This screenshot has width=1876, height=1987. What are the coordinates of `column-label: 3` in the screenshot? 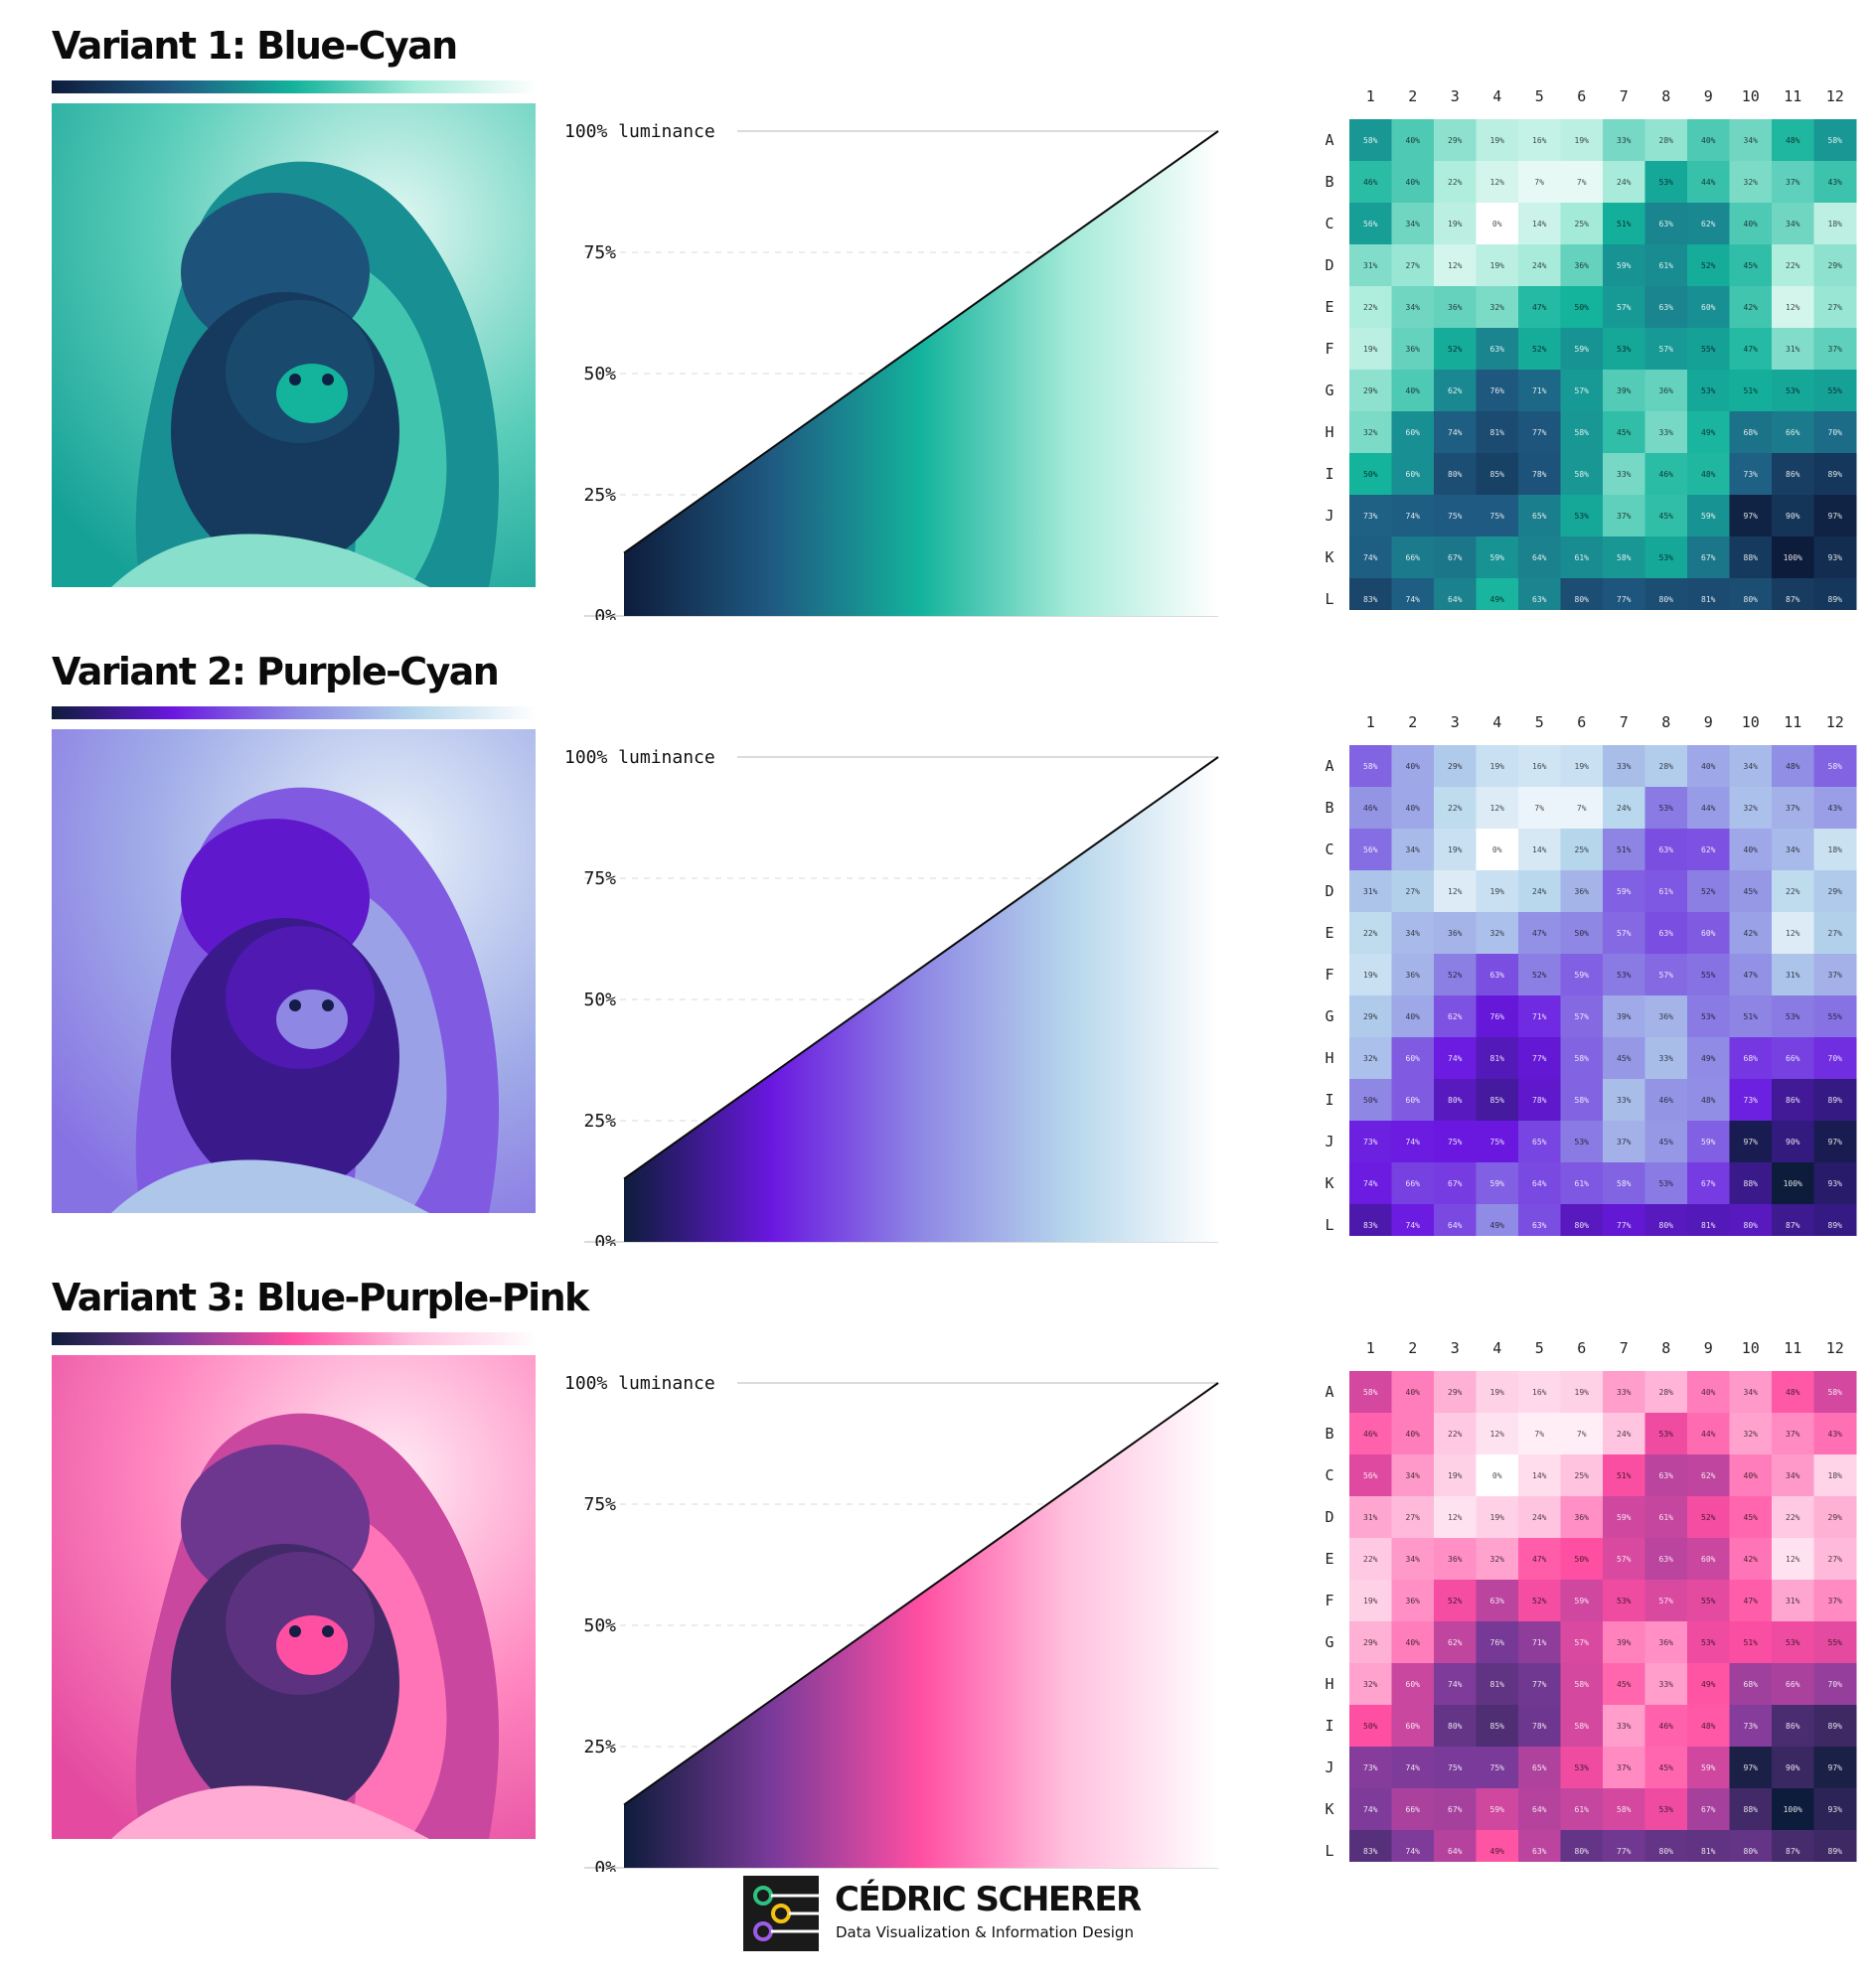 It's located at (1456, 96).